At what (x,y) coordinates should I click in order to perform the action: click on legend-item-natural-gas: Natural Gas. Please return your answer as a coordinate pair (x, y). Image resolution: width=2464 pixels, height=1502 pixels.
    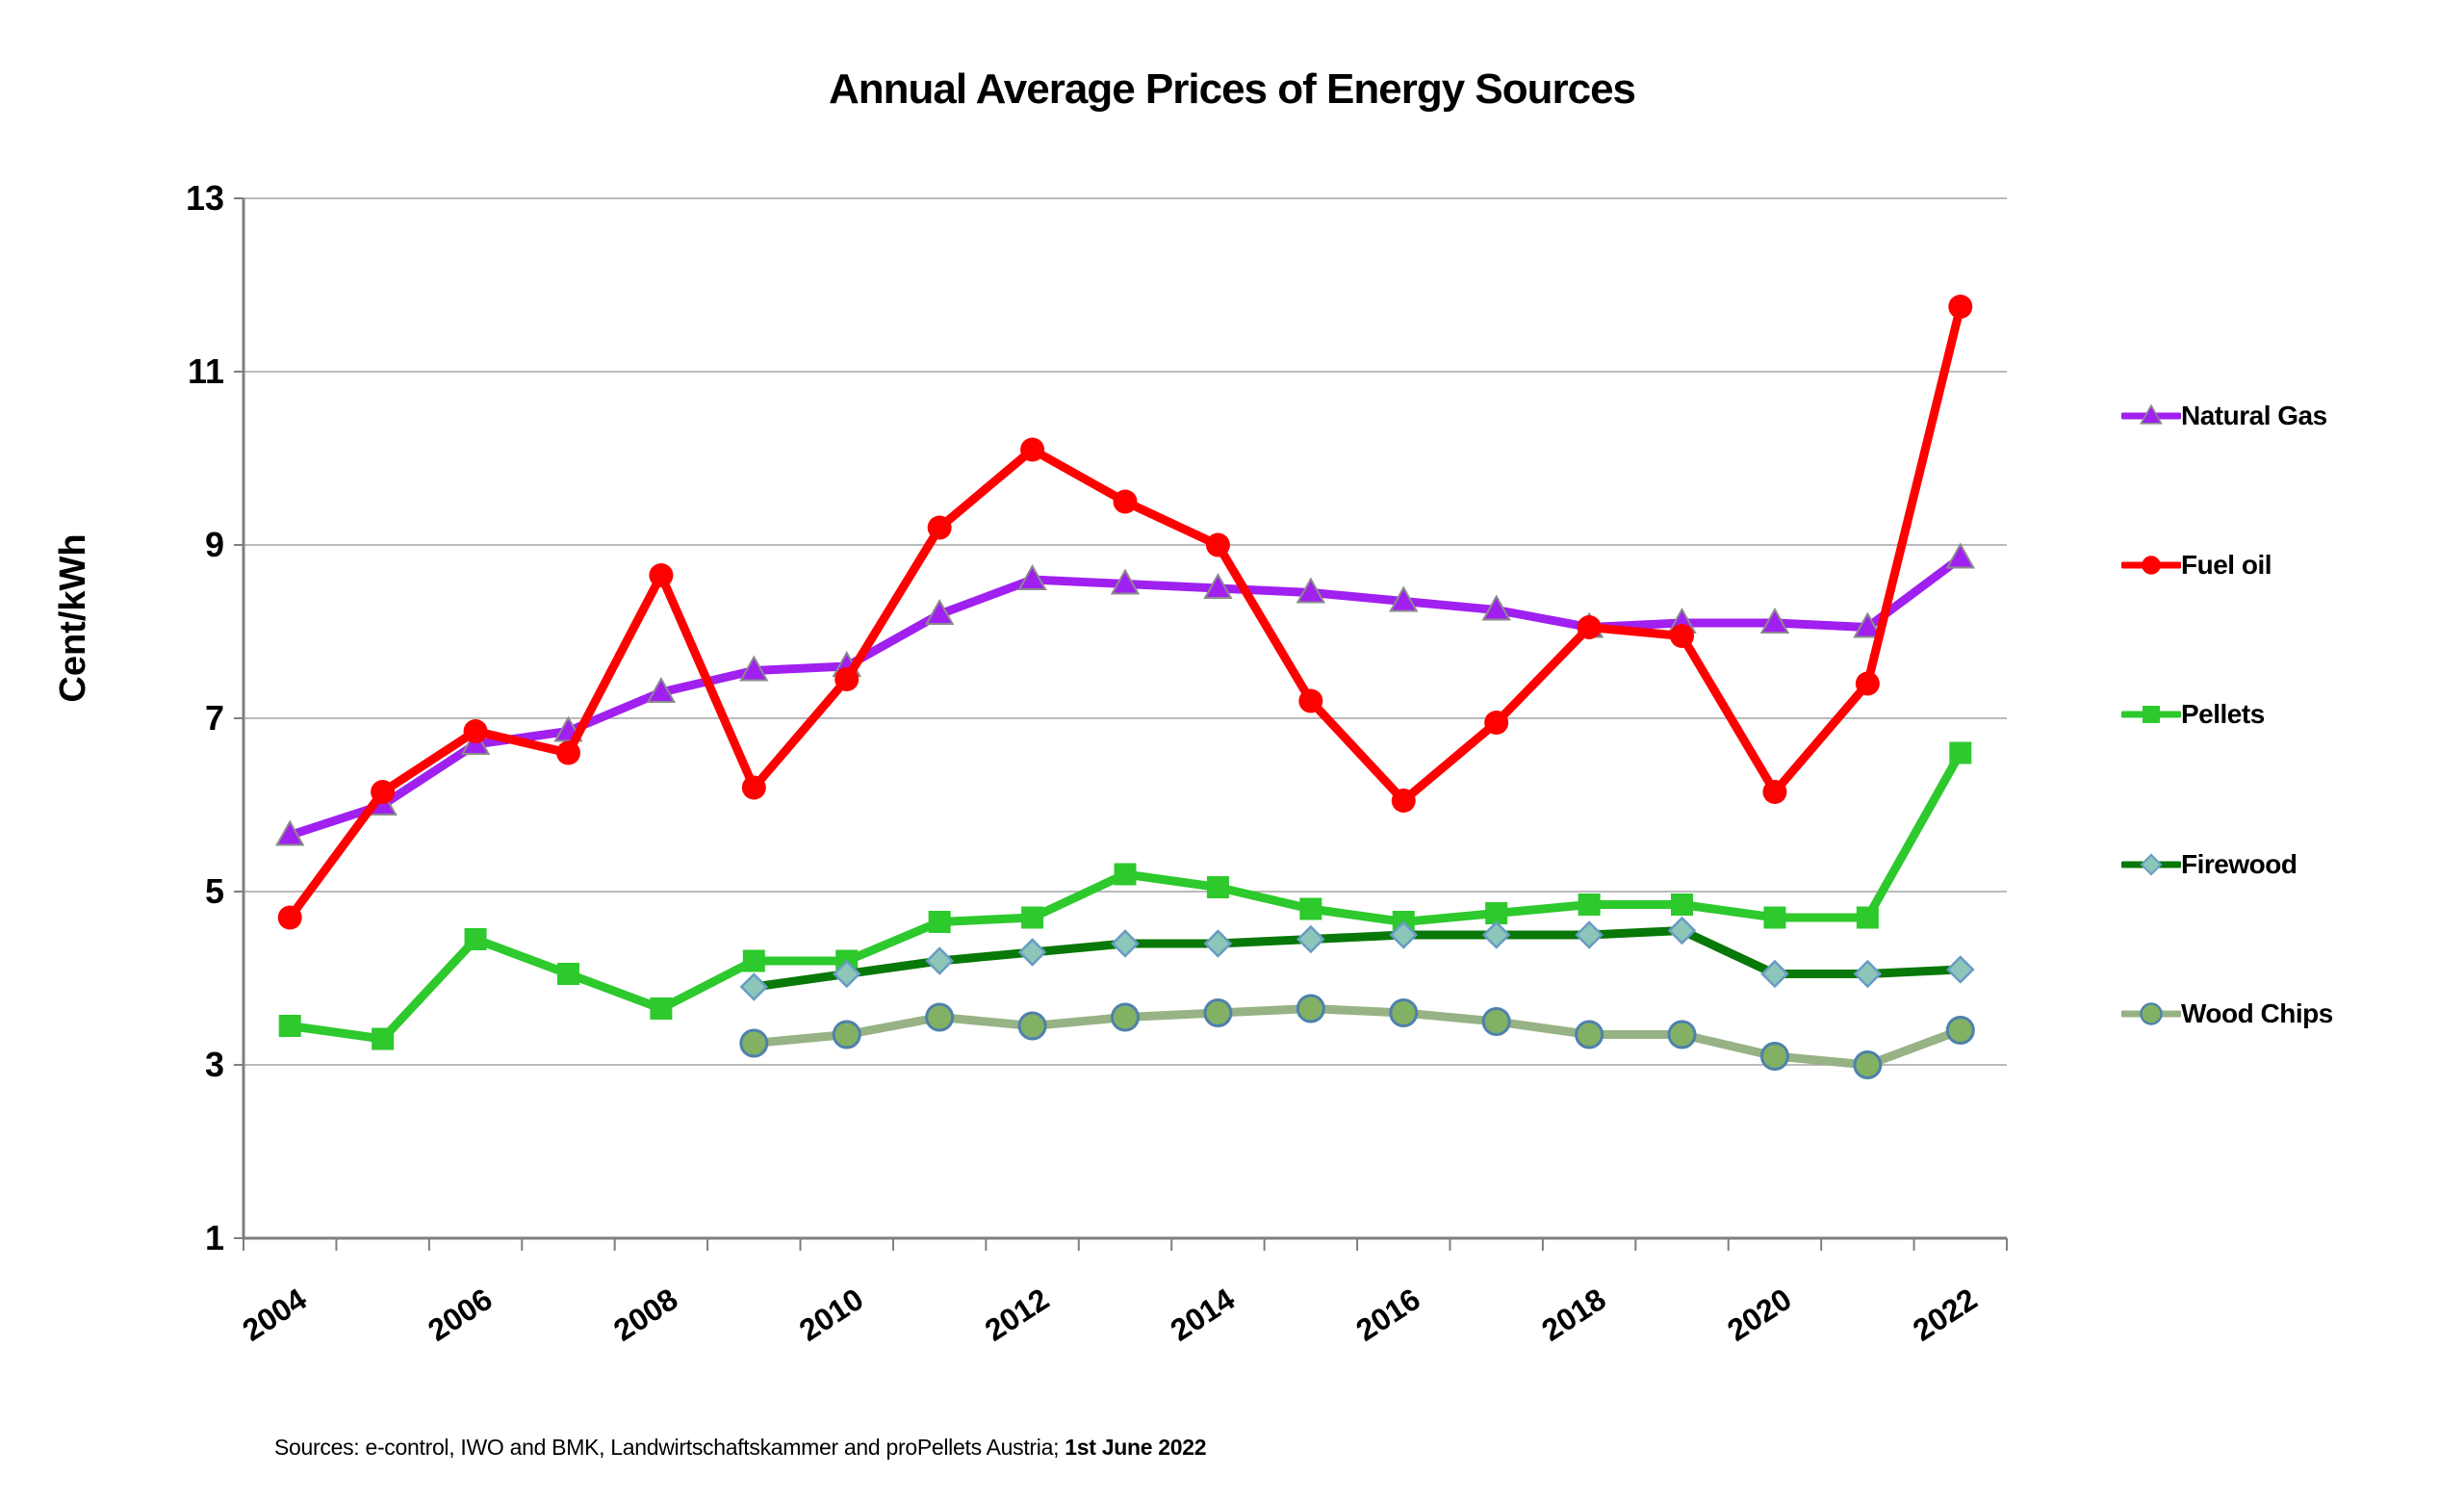
    Looking at the image, I should click on (2224, 416).